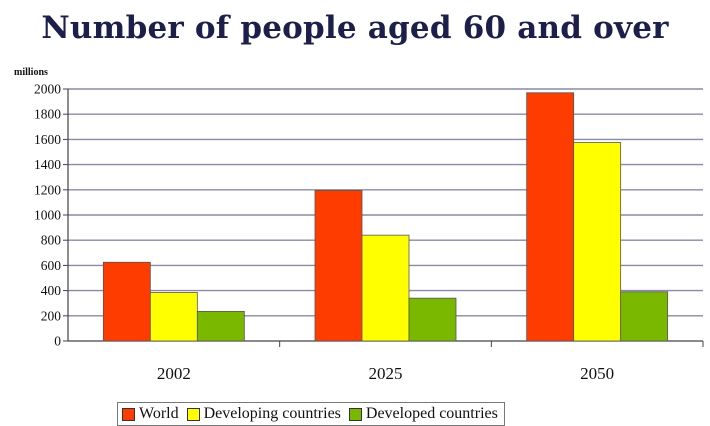  What do you see at coordinates (51, 290) in the screenshot?
I see `y-tick-label: 400` at bounding box center [51, 290].